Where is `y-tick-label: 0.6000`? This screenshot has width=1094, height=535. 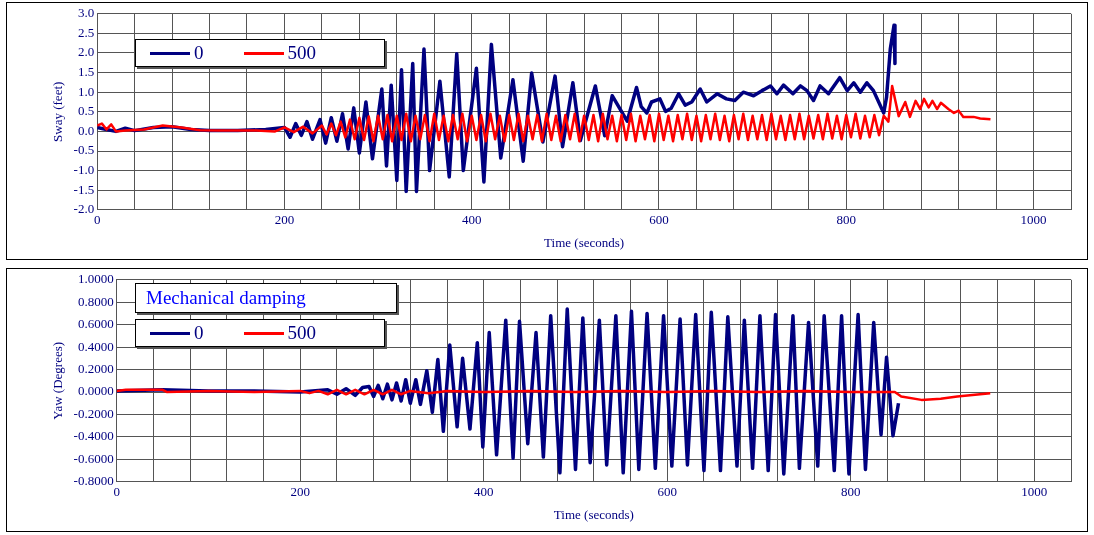
y-tick-label: 0.6000 is located at coordinates (95, 324).